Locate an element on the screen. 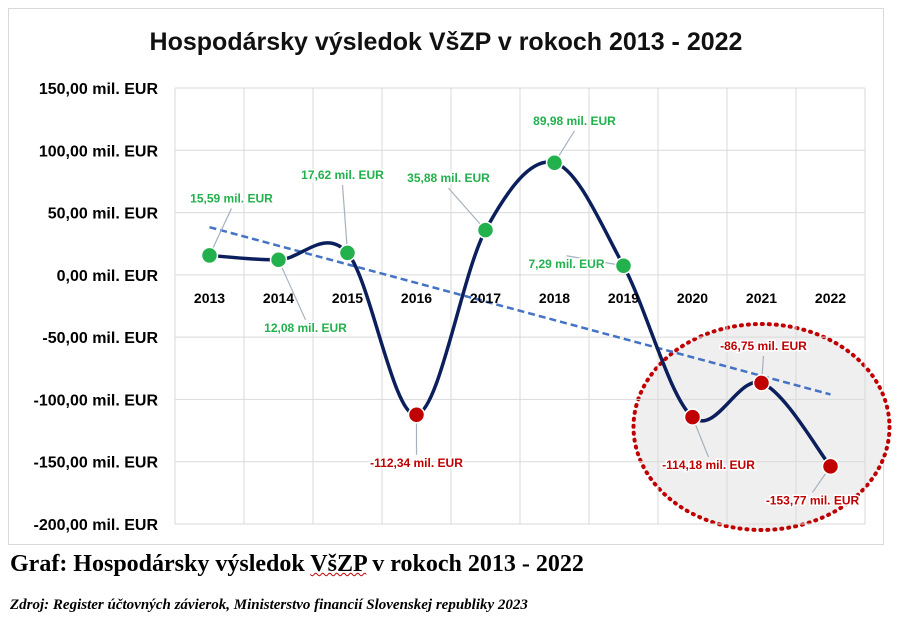 The image size is (907, 623). x-tick-label: 2018 is located at coordinates (554, 298).